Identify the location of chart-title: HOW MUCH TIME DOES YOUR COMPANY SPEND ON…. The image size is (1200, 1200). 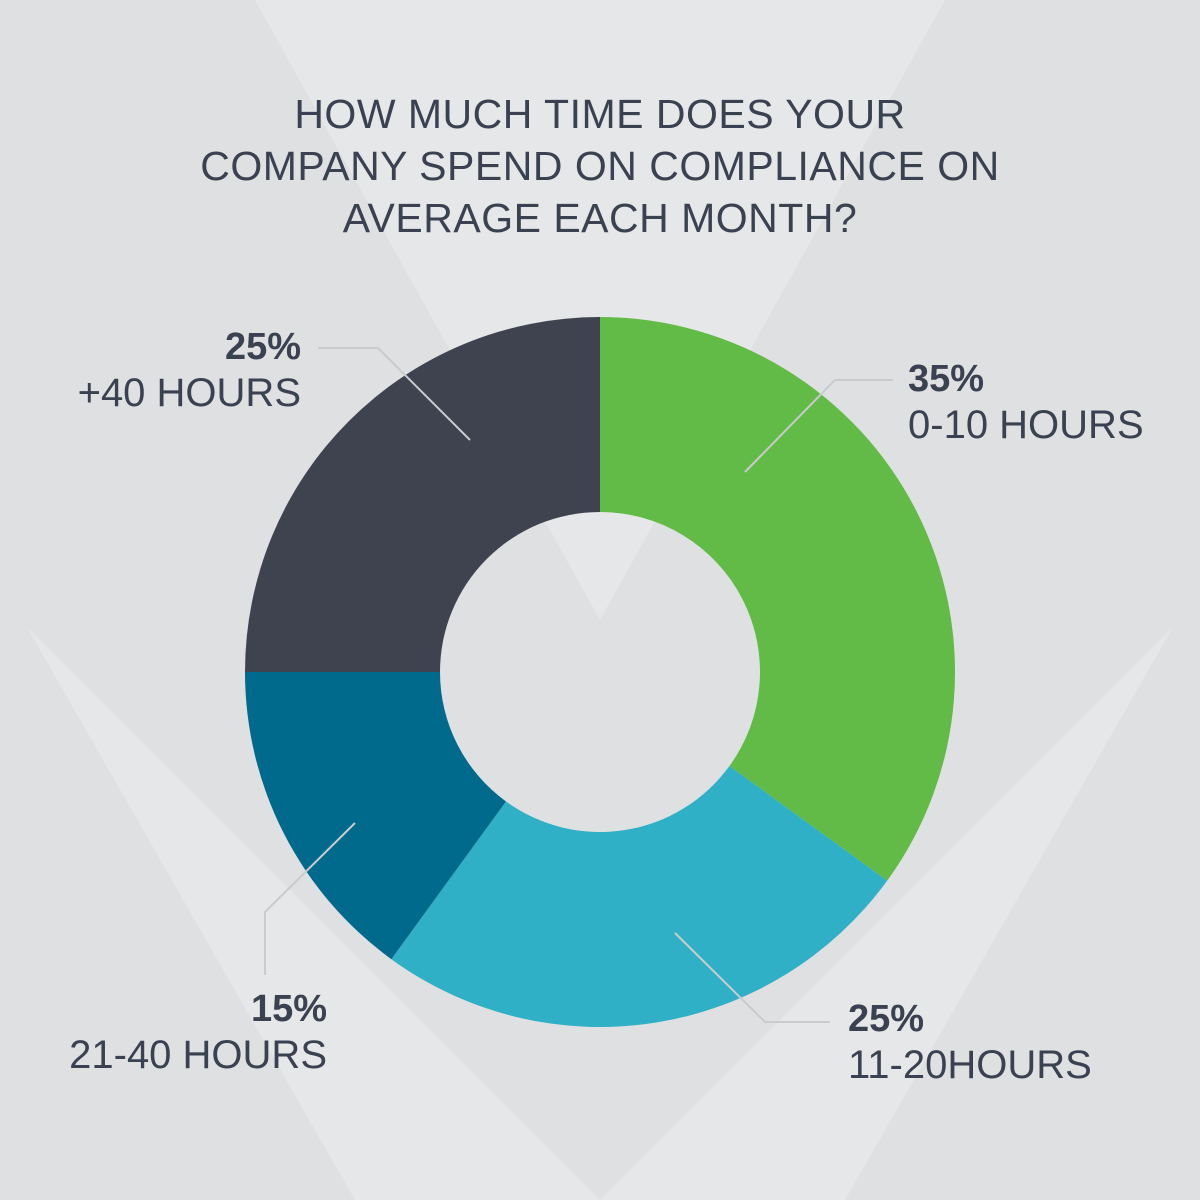
(600, 166).